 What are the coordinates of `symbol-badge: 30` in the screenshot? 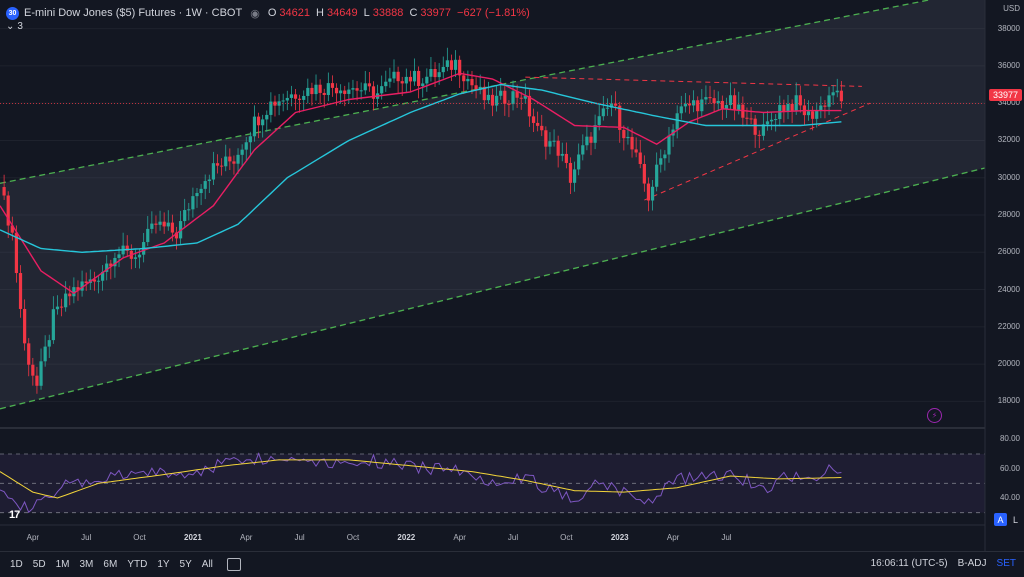 It's located at (12, 13).